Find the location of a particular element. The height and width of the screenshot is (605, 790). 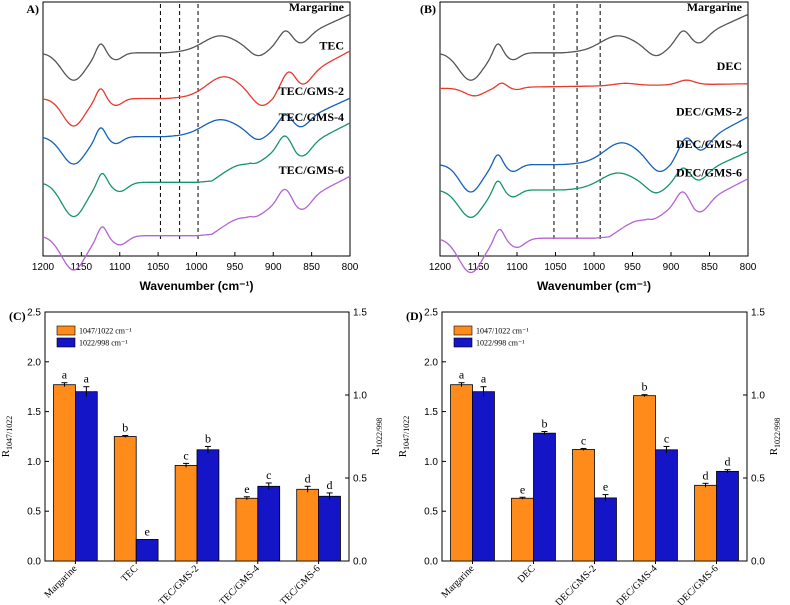

category-label: DEC/GMS-4 is located at coordinates (637, 584).